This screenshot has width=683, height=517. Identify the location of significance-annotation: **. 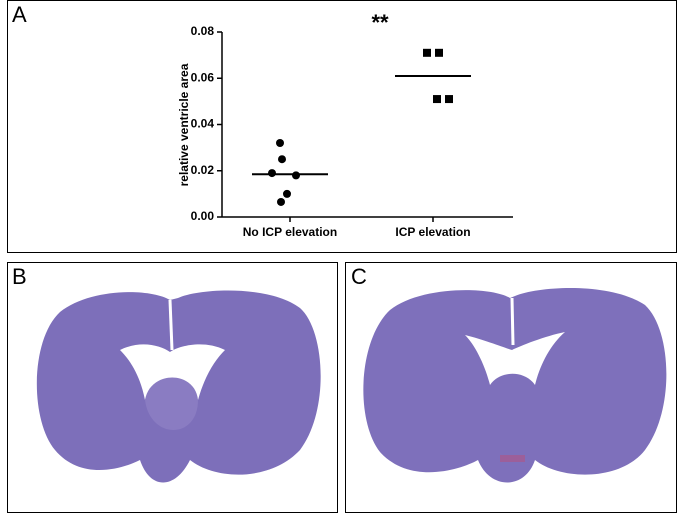
(380, 22).